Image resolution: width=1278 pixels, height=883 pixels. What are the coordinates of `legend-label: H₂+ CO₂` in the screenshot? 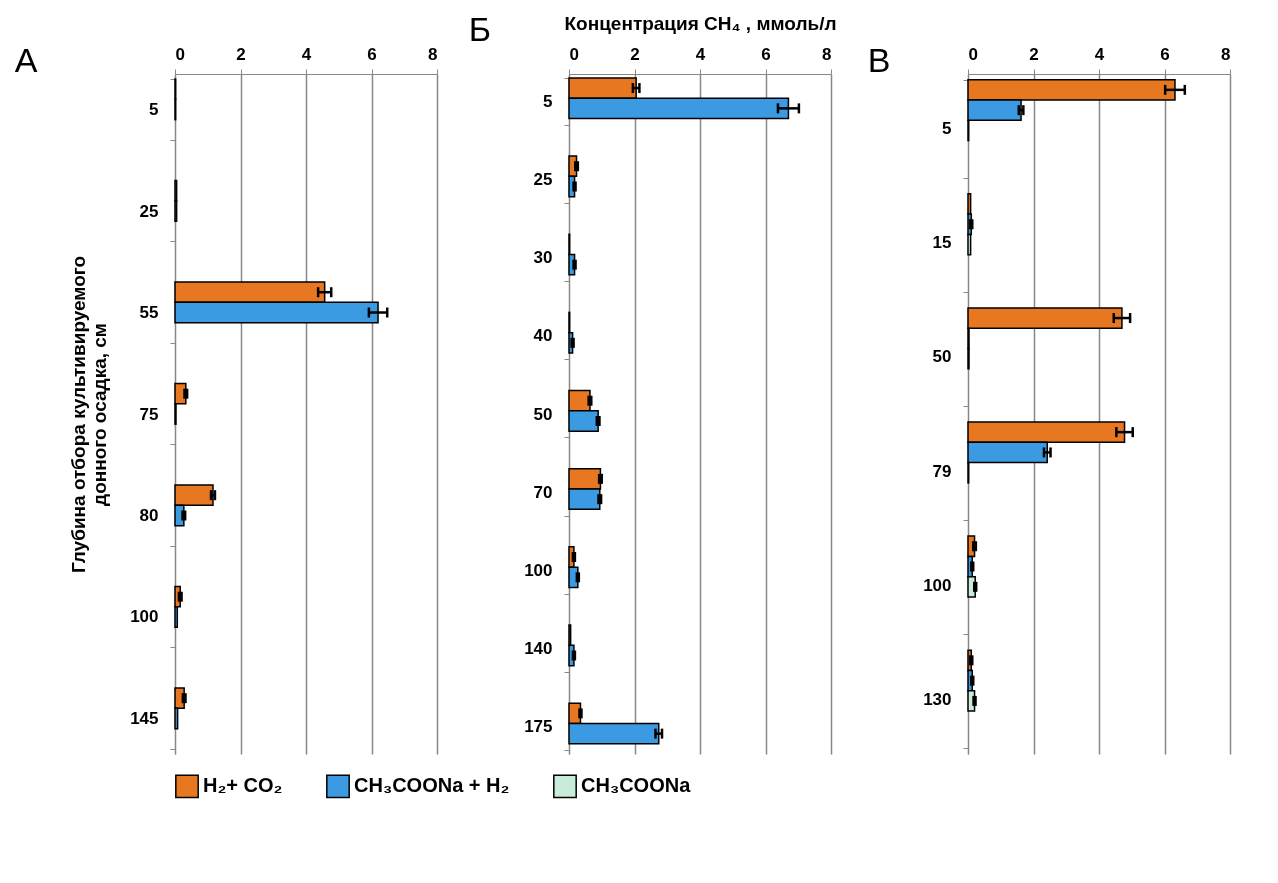 It's located at (243, 785).